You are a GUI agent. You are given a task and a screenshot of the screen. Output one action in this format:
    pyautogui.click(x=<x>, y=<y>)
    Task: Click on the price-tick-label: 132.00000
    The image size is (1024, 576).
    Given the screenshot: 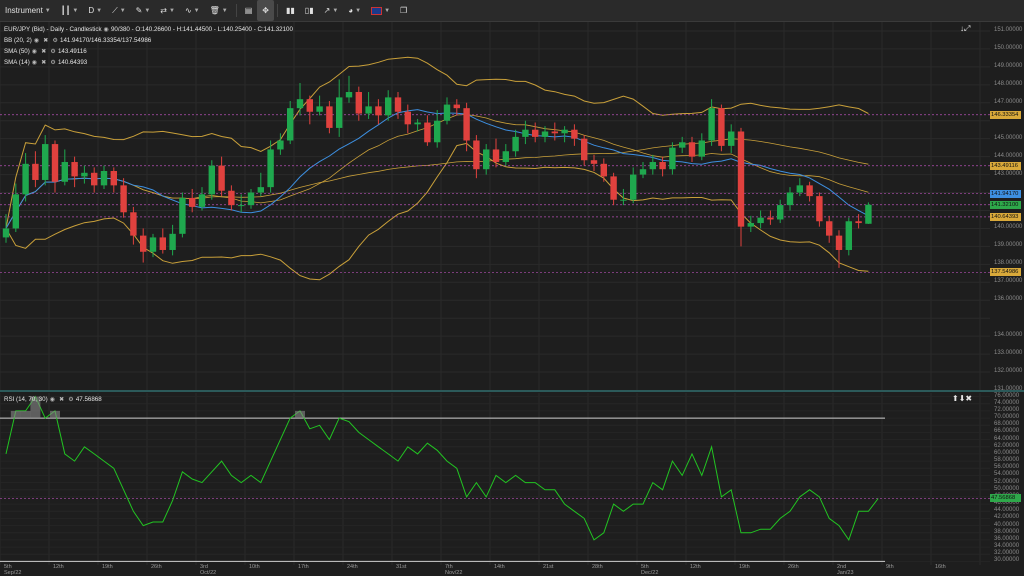 What is the action you would take?
    pyautogui.click(x=1008, y=371)
    